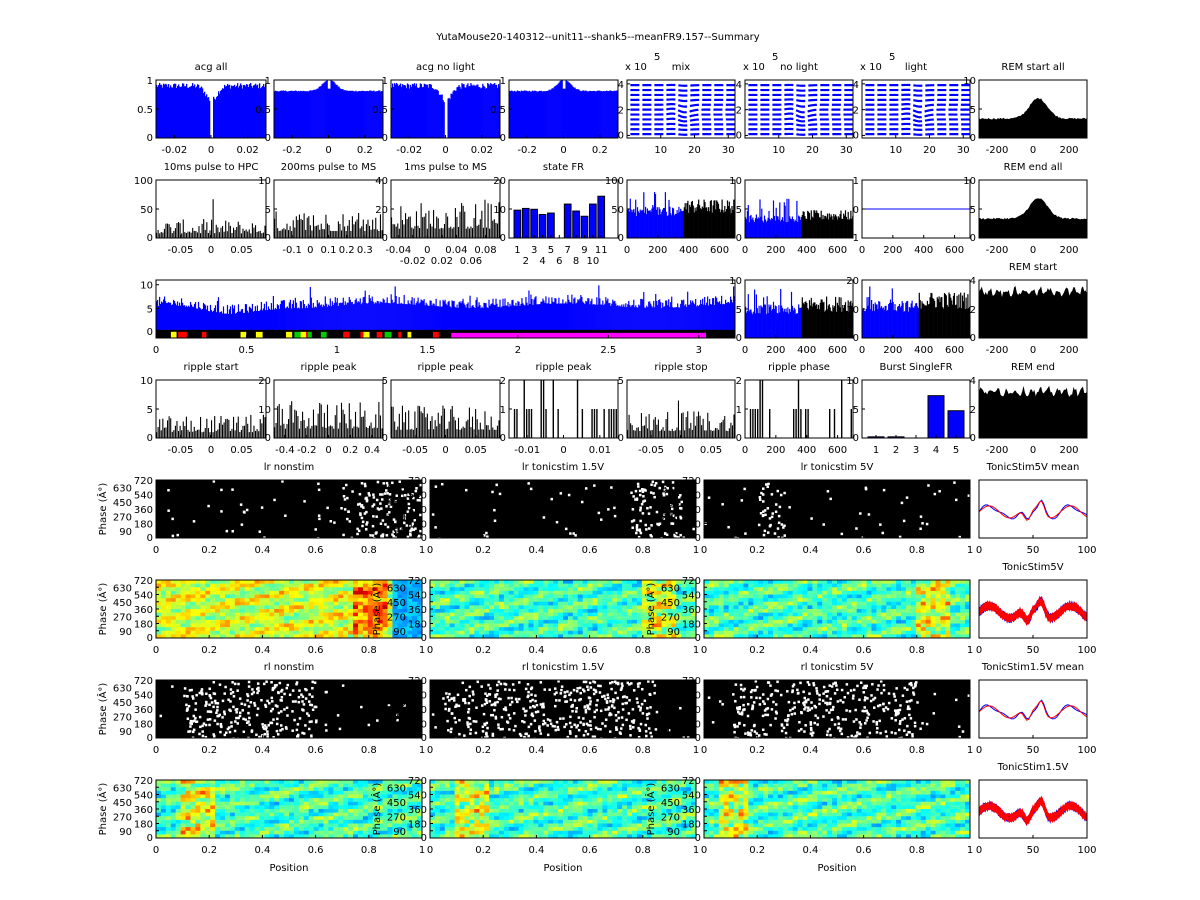 This screenshot has height=900, width=1200. Describe the element at coordinates (584, 250) in the screenshot. I see `x-tick-label: 9` at that location.